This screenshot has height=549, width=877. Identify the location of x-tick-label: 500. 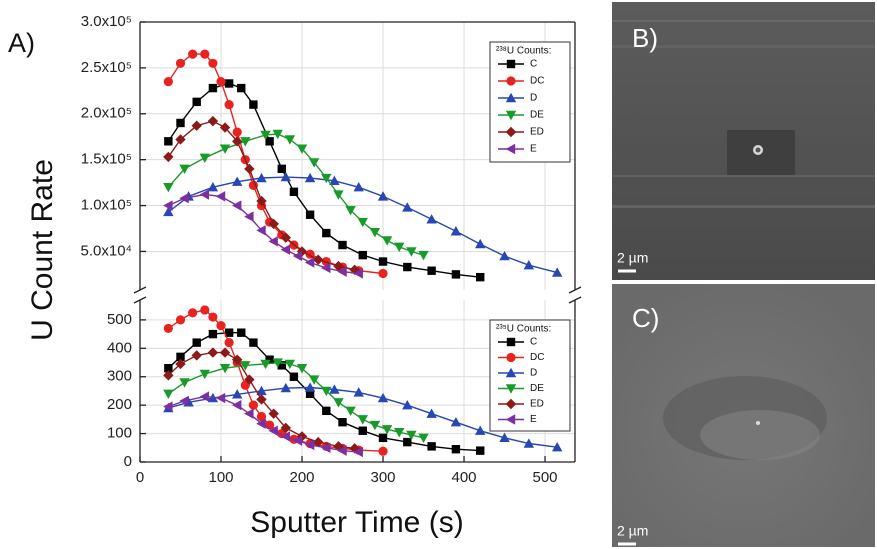
(545, 477).